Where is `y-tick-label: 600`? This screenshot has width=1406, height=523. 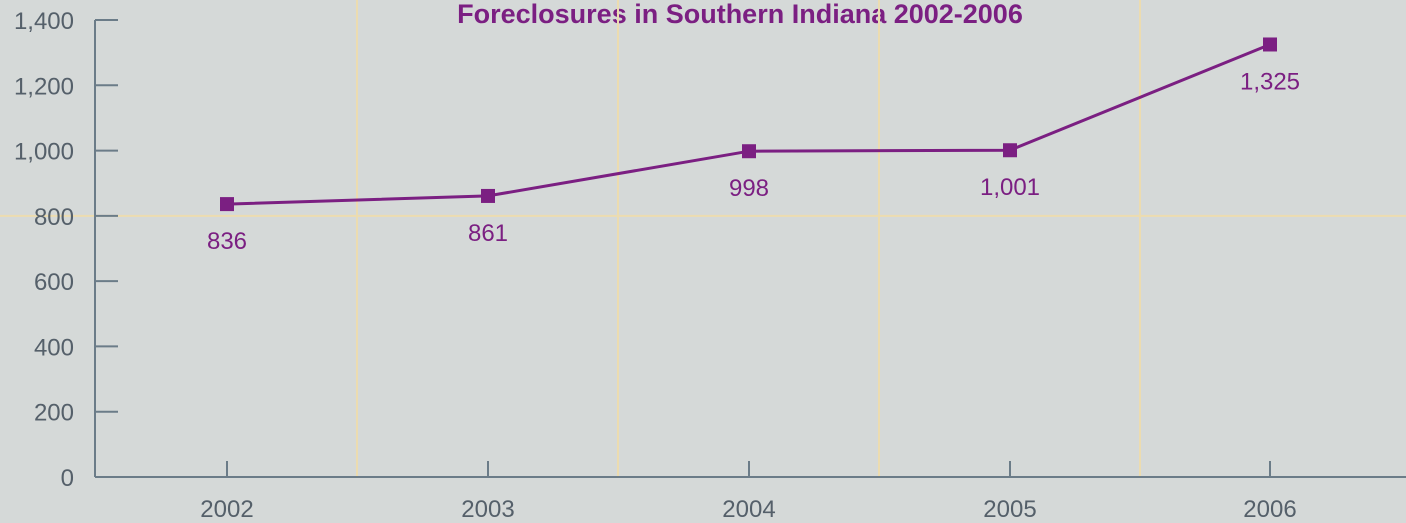
y-tick-label: 600 is located at coordinates (54, 282).